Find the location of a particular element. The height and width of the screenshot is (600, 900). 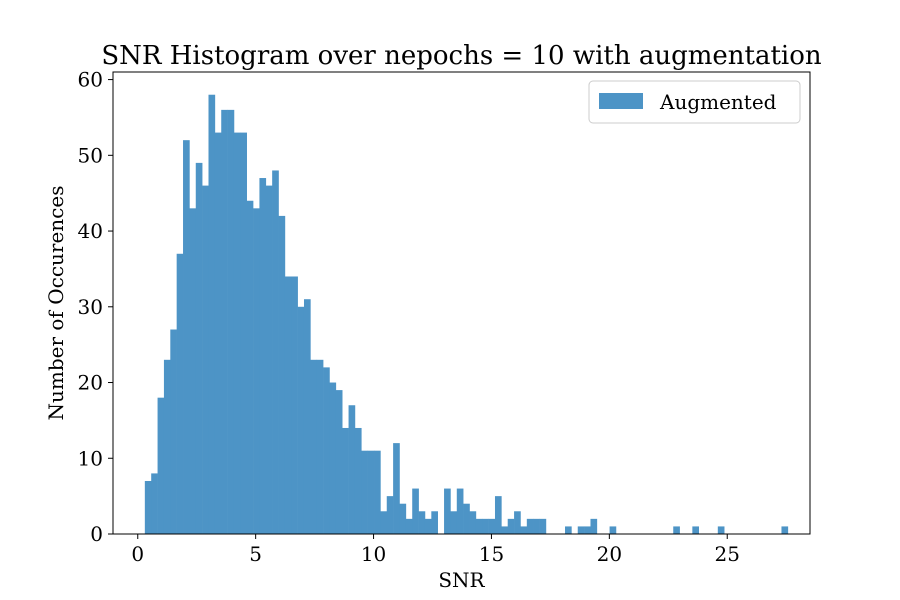

x-axis: 0 5 10 15 20 25 is located at coordinates (435, 550).